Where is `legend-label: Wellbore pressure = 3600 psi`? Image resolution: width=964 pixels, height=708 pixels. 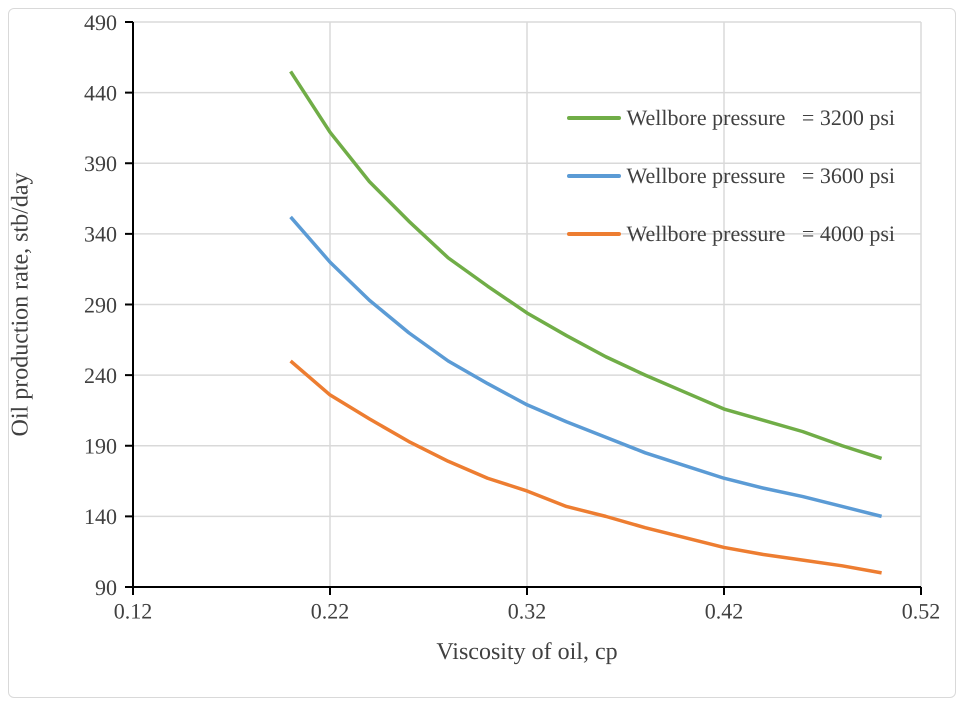 legend-label: Wellbore pressure = 3600 psi is located at coordinates (760, 176).